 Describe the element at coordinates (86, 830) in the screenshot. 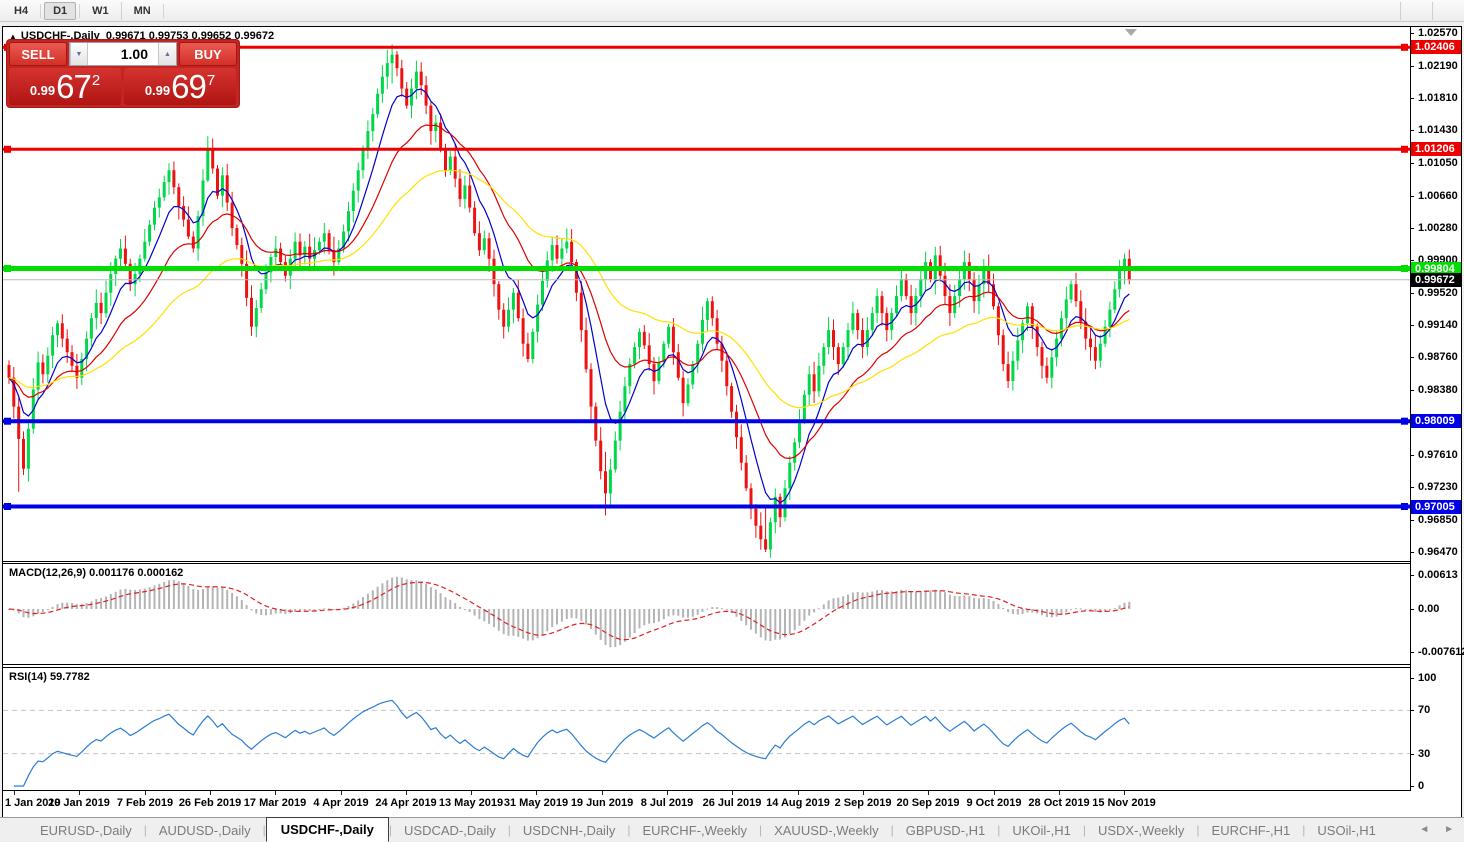

I see `symbol-tab-eurusd-daily: EURUSD-,Daily` at that location.